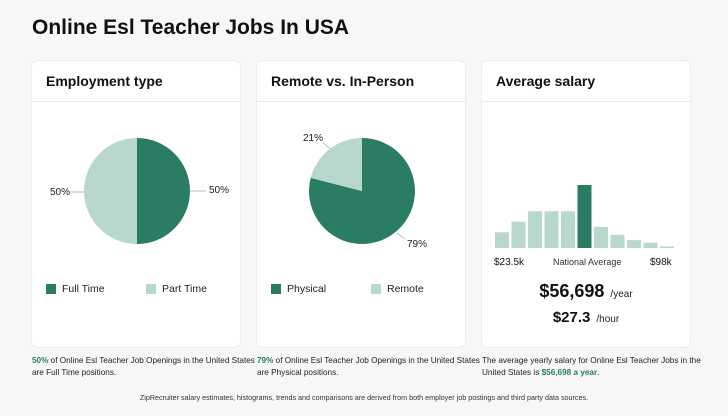  I want to click on remote-description-highlight: 79%, so click(265, 360).